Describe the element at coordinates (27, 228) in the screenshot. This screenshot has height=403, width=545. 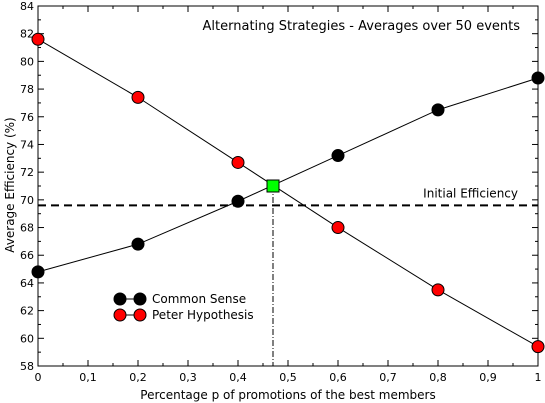
I see `y-tick-label: 68` at that location.